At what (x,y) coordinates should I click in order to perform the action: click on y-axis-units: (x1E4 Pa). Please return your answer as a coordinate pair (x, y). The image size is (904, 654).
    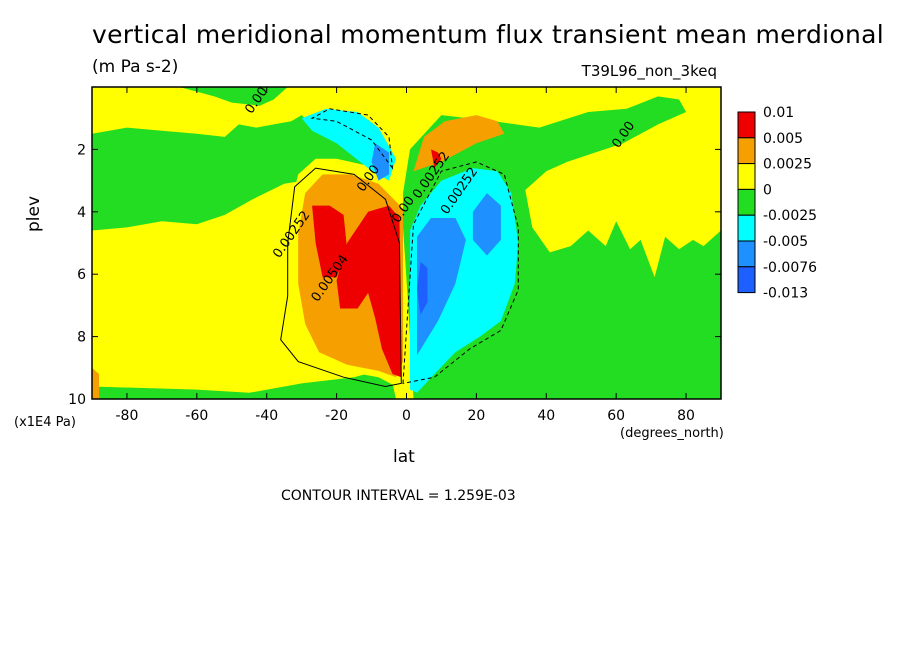
    Looking at the image, I should click on (45, 422).